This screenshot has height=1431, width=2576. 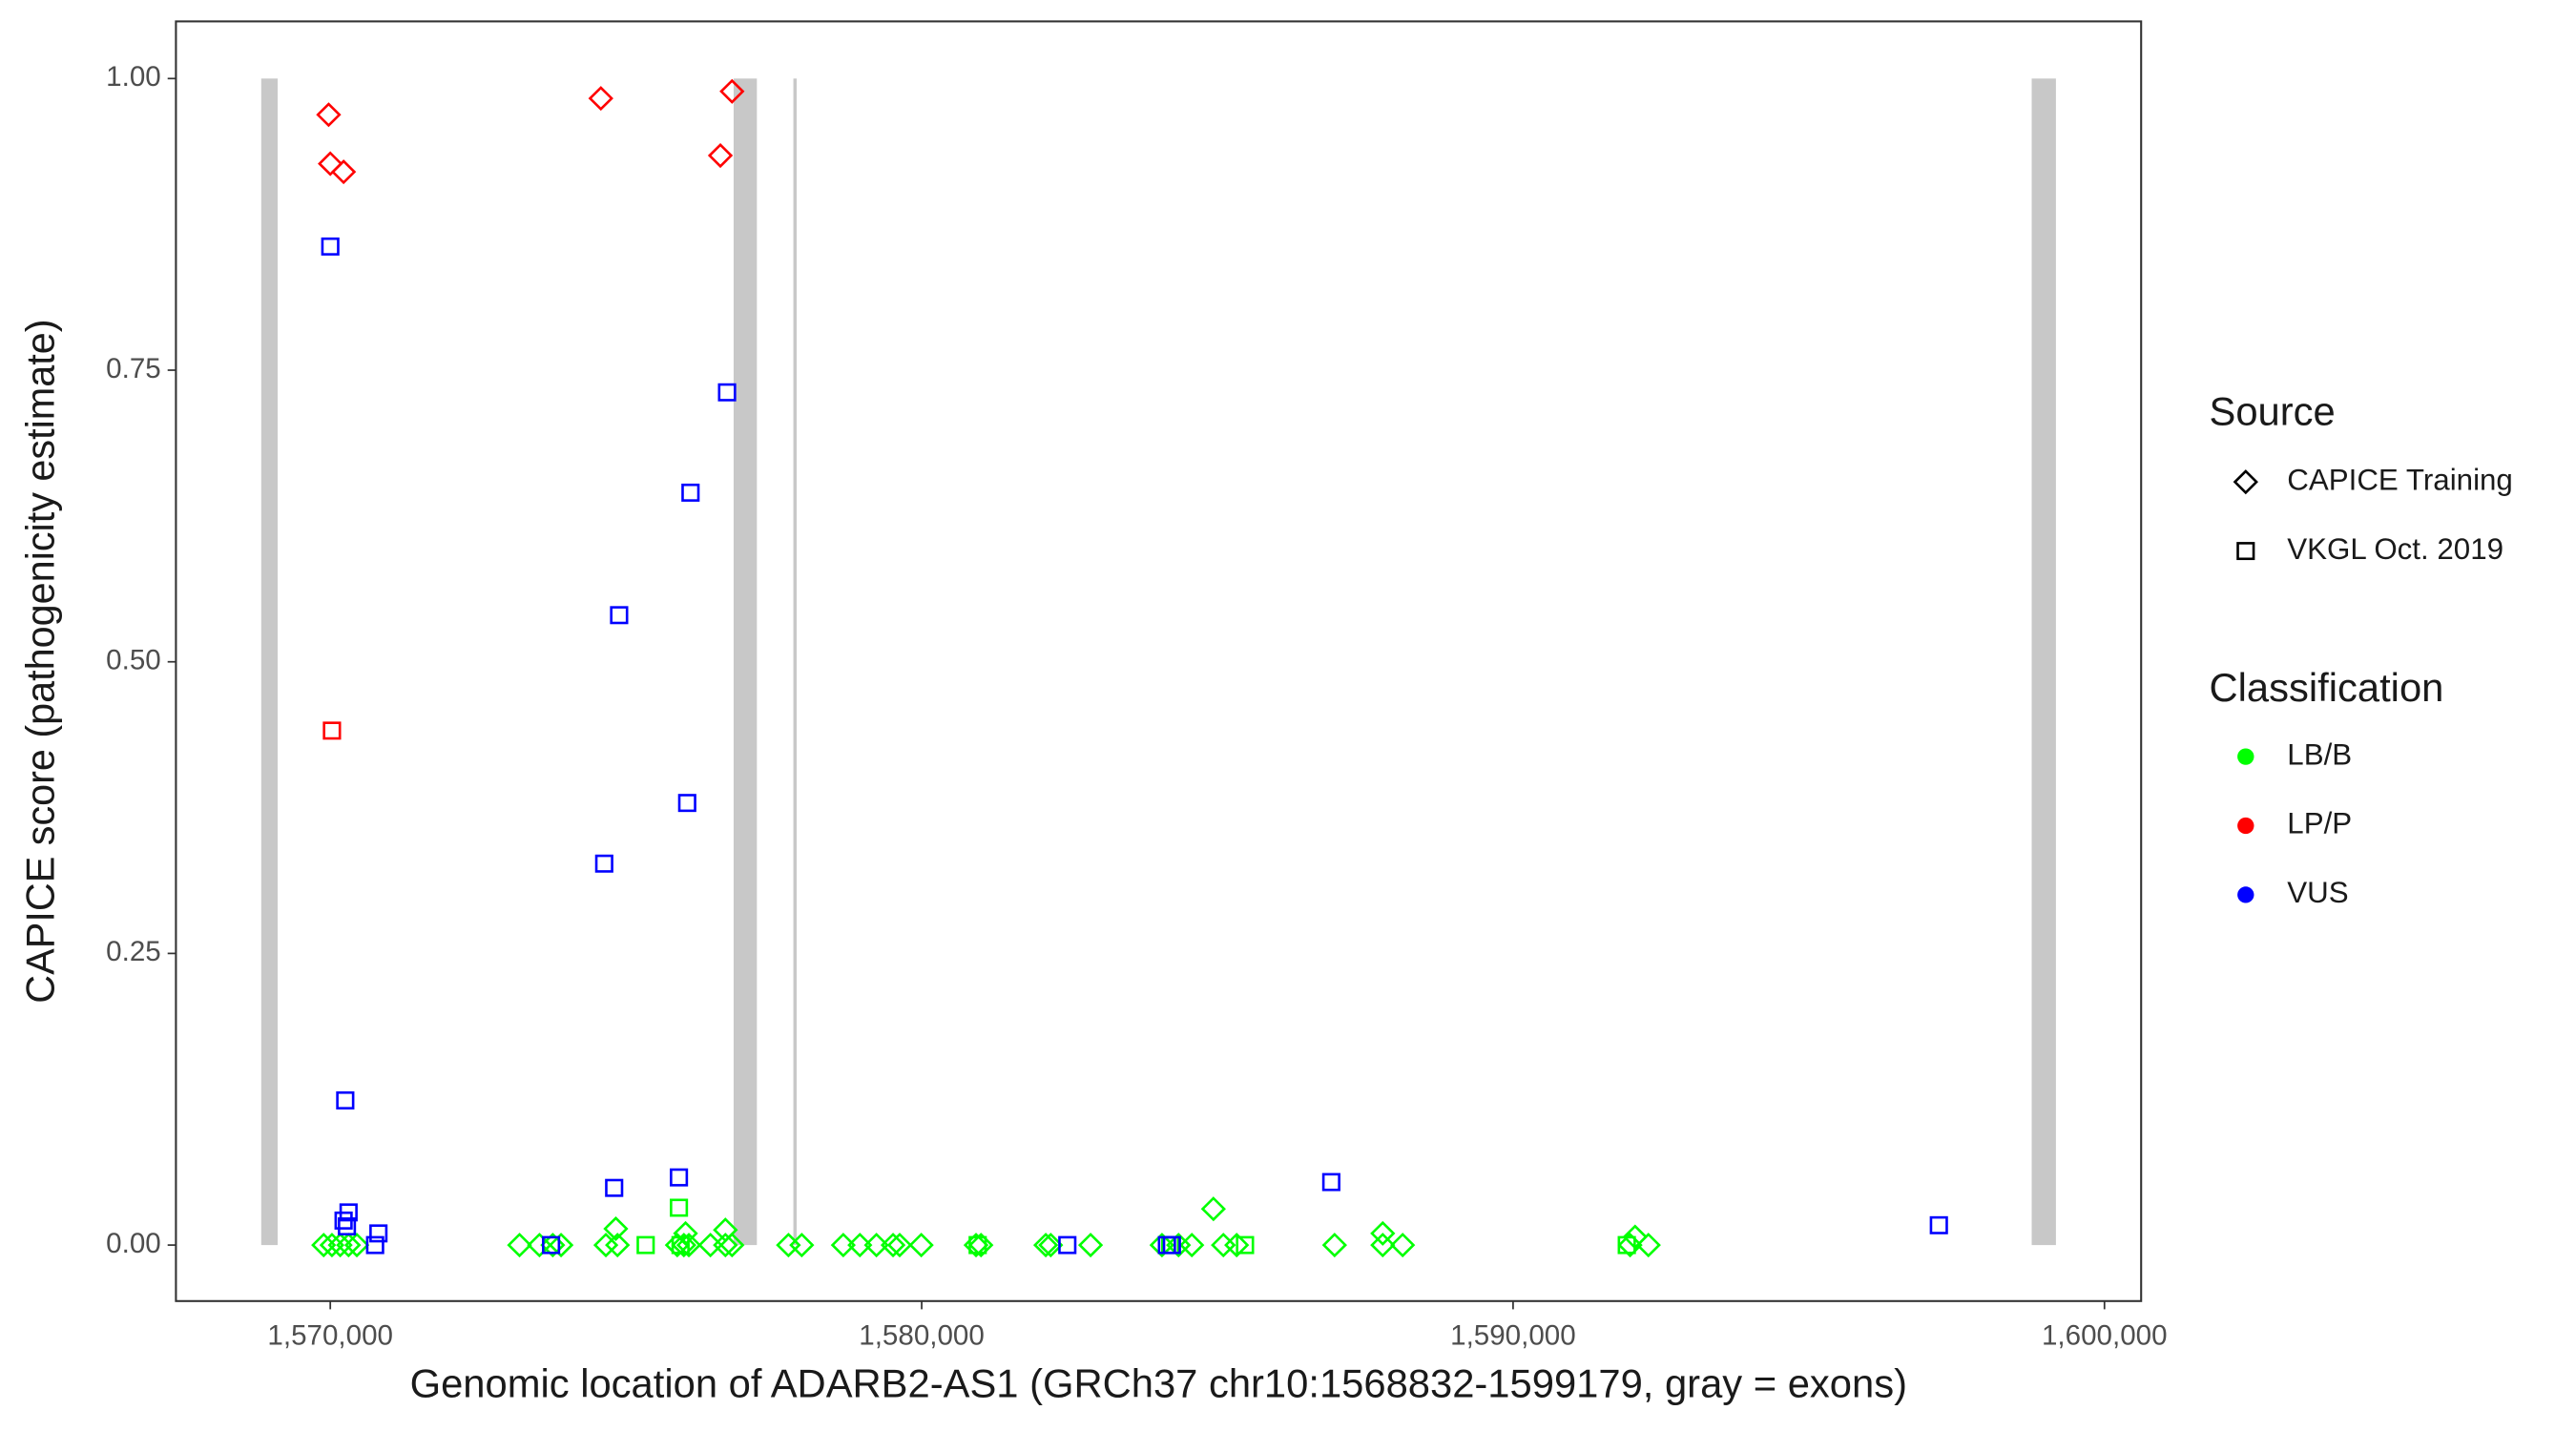 I want to click on y-tick-label: 0.75, so click(x=133, y=369).